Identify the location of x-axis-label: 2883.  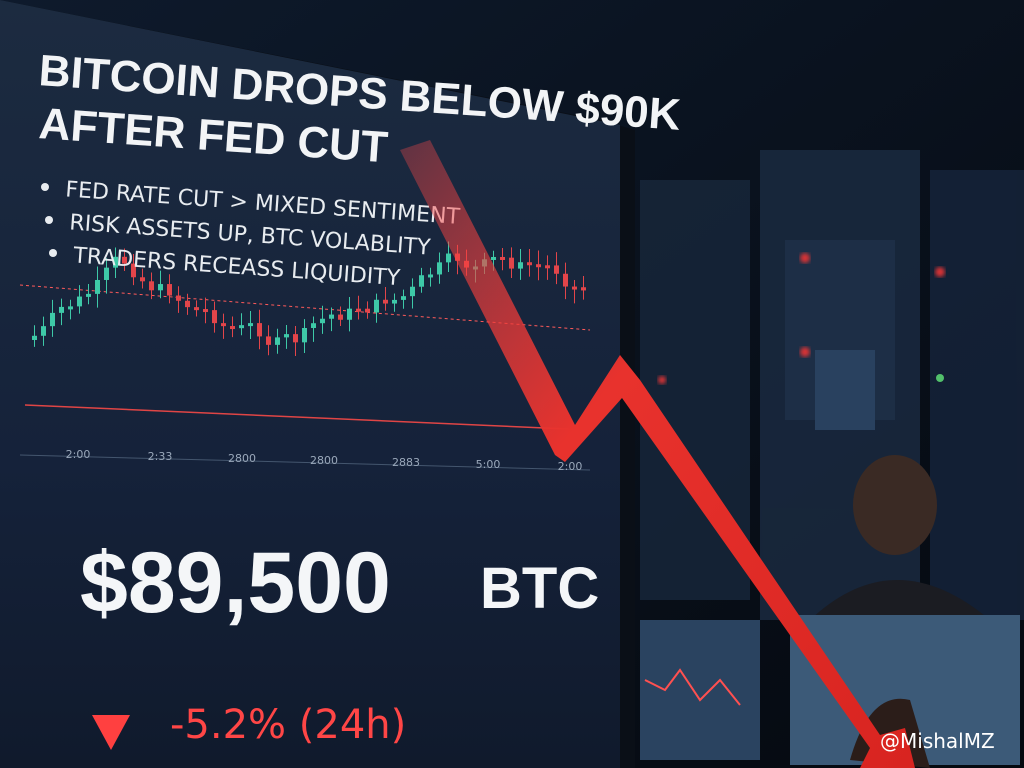
(406, 462).